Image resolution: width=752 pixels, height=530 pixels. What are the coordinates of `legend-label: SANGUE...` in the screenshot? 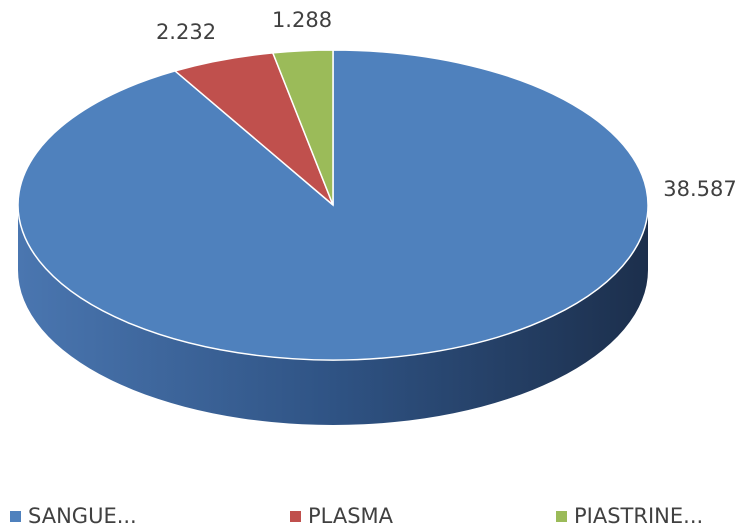 It's located at (82, 515).